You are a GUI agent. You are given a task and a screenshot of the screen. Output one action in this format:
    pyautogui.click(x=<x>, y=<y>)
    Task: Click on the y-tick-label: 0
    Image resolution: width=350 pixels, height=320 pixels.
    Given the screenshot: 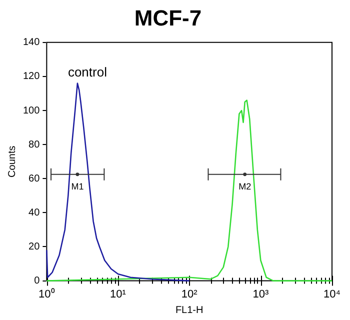 What is the action you would take?
    pyautogui.click(x=37, y=281)
    